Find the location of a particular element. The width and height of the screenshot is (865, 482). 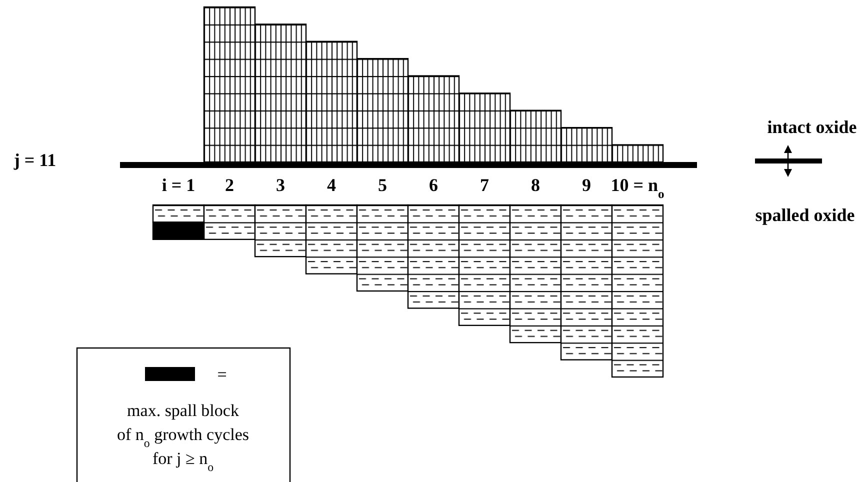

x-tick-label: 3 is located at coordinates (280, 185).